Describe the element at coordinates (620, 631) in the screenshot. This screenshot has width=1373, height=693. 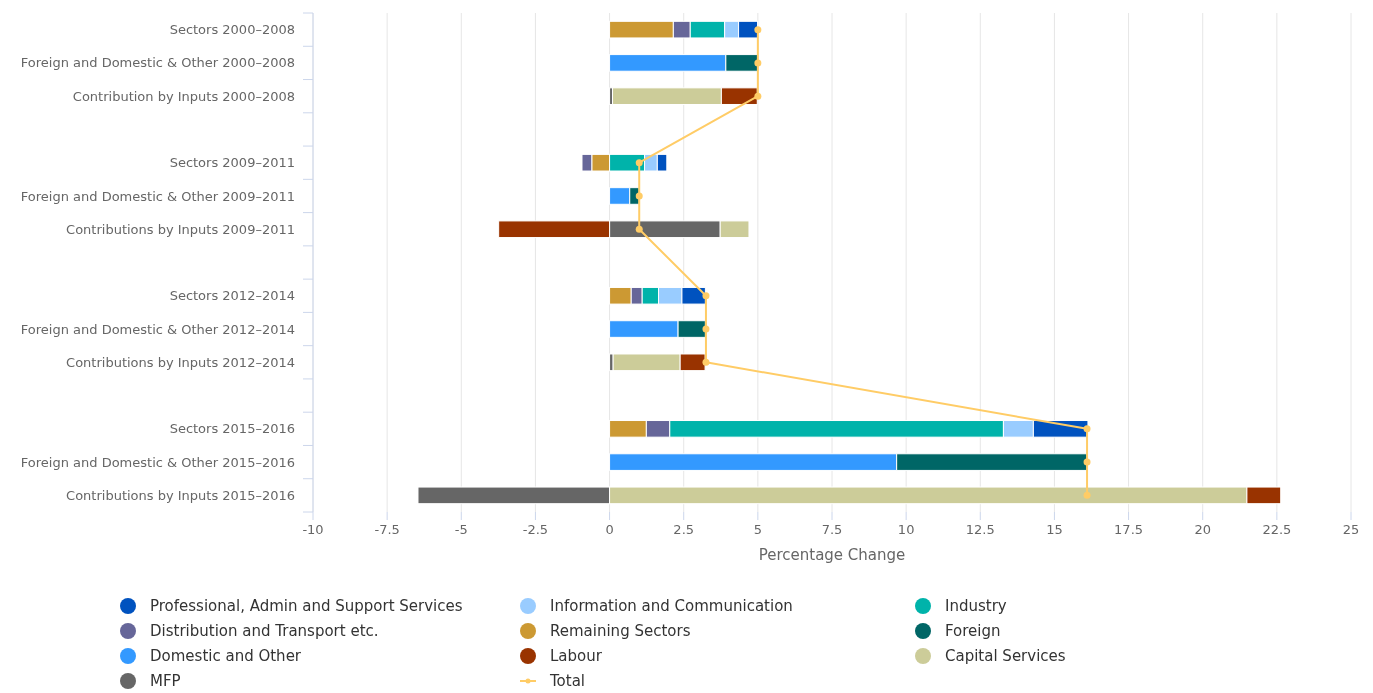
I see `legend-label: Remaining Sectors` at that location.